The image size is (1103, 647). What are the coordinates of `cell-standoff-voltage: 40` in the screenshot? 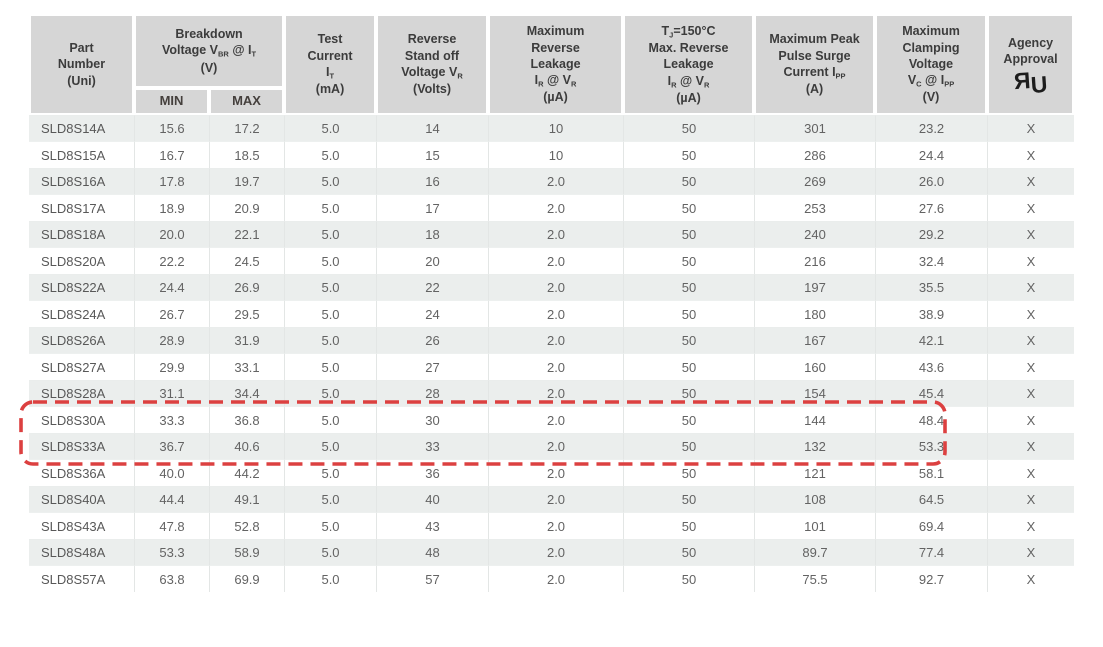 It's located at (432, 499).